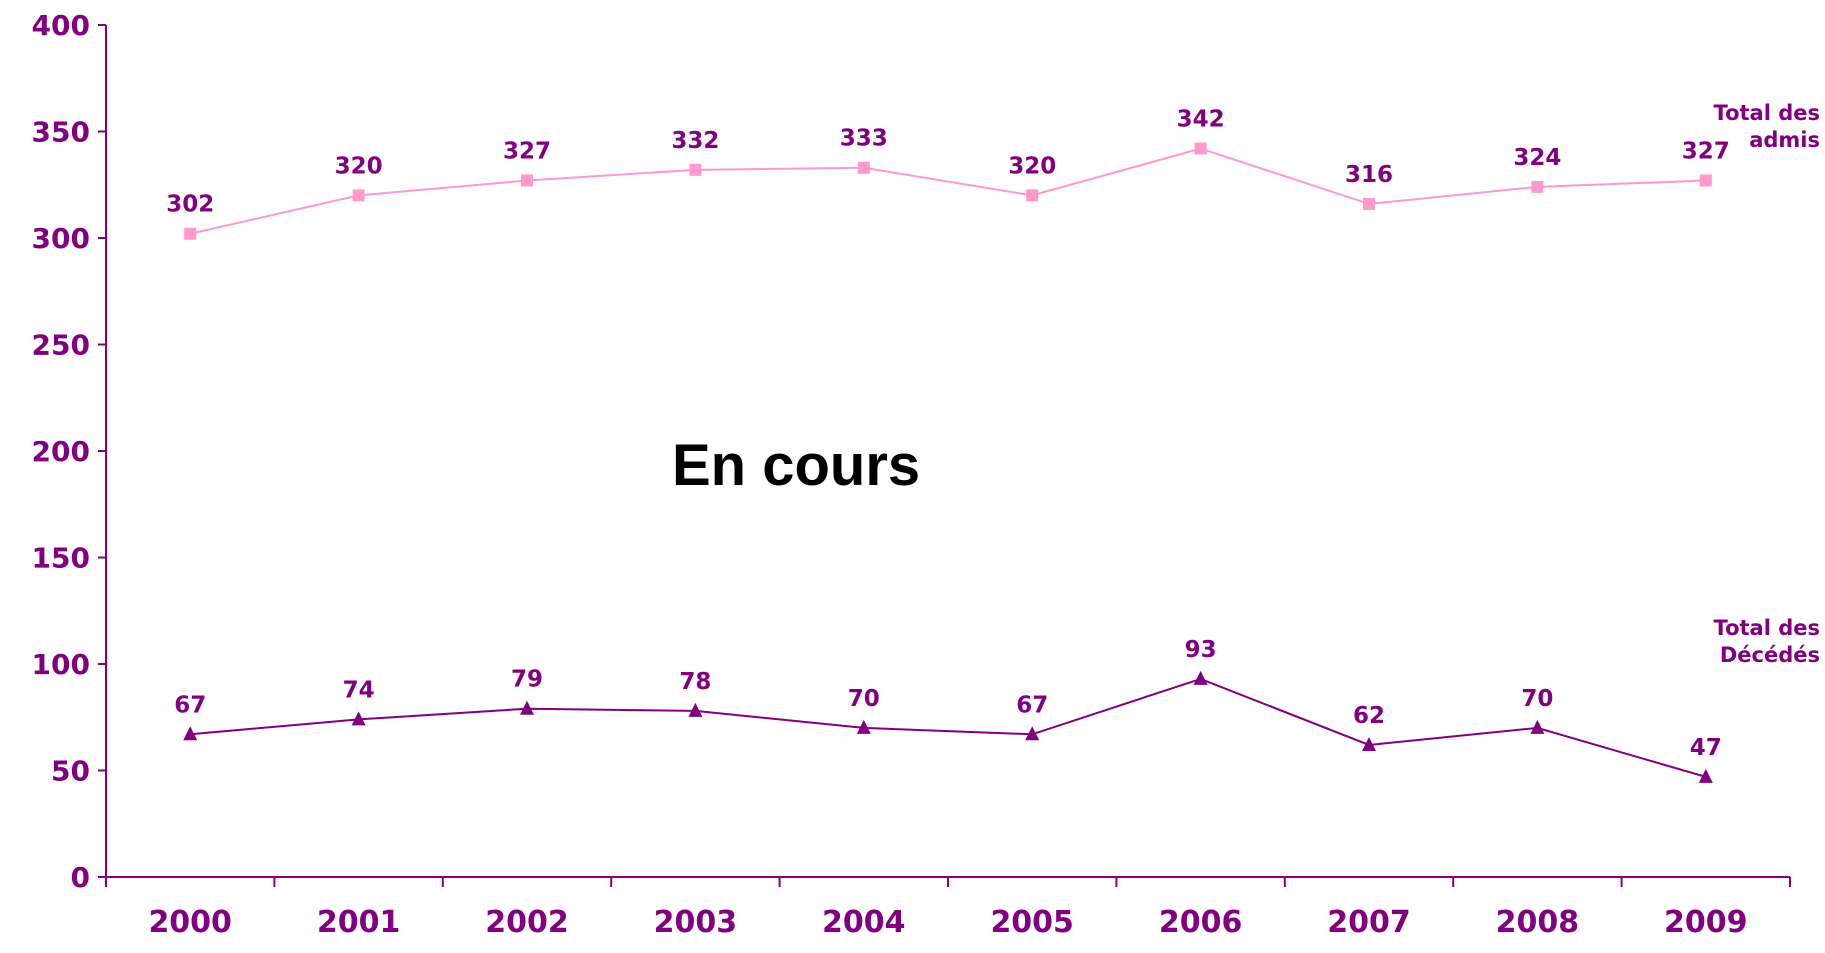 This screenshot has height=953, width=1825. Describe the element at coordinates (527, 922) in the screenshot. I see `x-tick-label: 2002` at that location.